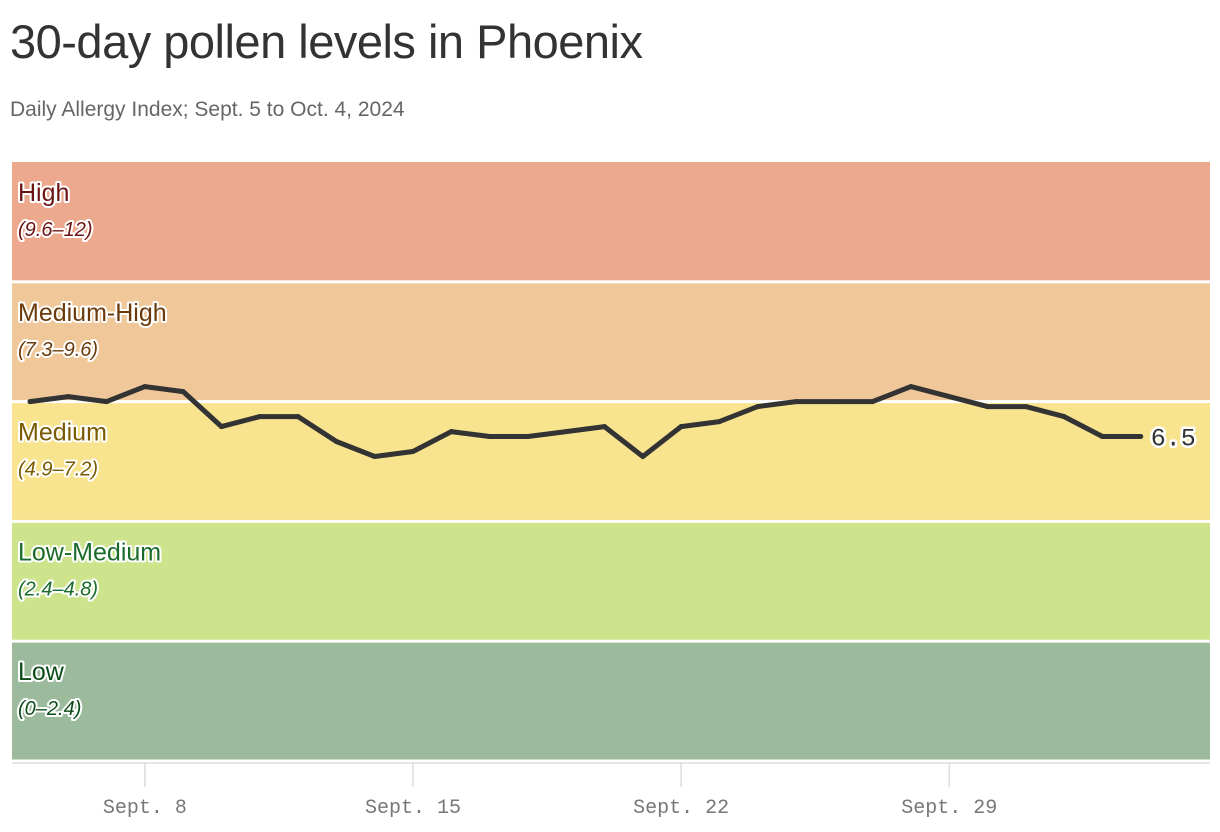 Image resolution: width=1220 pixels, height=832 pixels. Describe the element at coordinates (92, 313) in the screenshot. I see `band-label-medium-high: Medium-High` at that location.